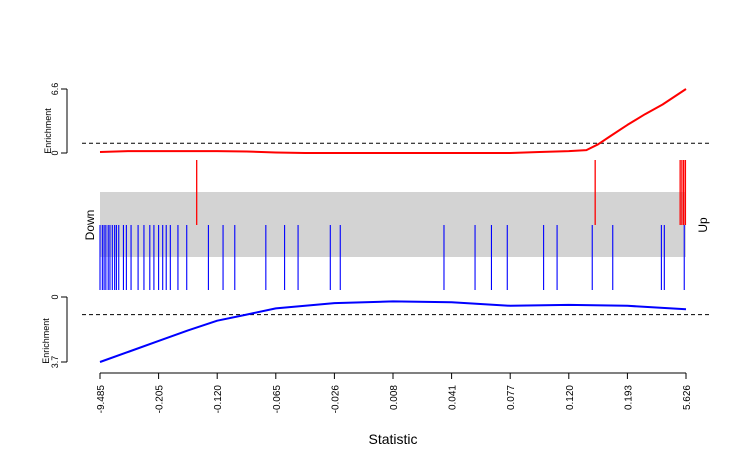 The height and width of the screenshot is (469, 749). Describe the element at coordinates (628, 397) in the screenshot. I see `x-tick-label: 0.193` at that location.